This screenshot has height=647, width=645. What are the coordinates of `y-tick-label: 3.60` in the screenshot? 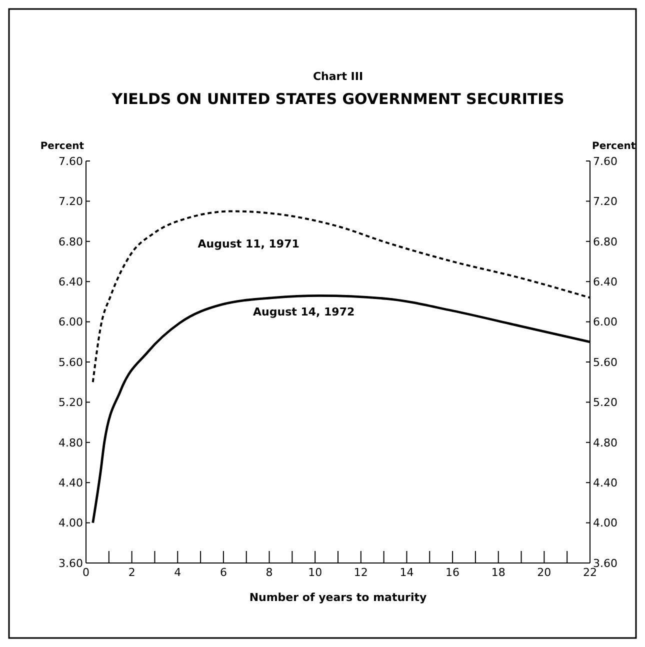 It's located at (70, 563).